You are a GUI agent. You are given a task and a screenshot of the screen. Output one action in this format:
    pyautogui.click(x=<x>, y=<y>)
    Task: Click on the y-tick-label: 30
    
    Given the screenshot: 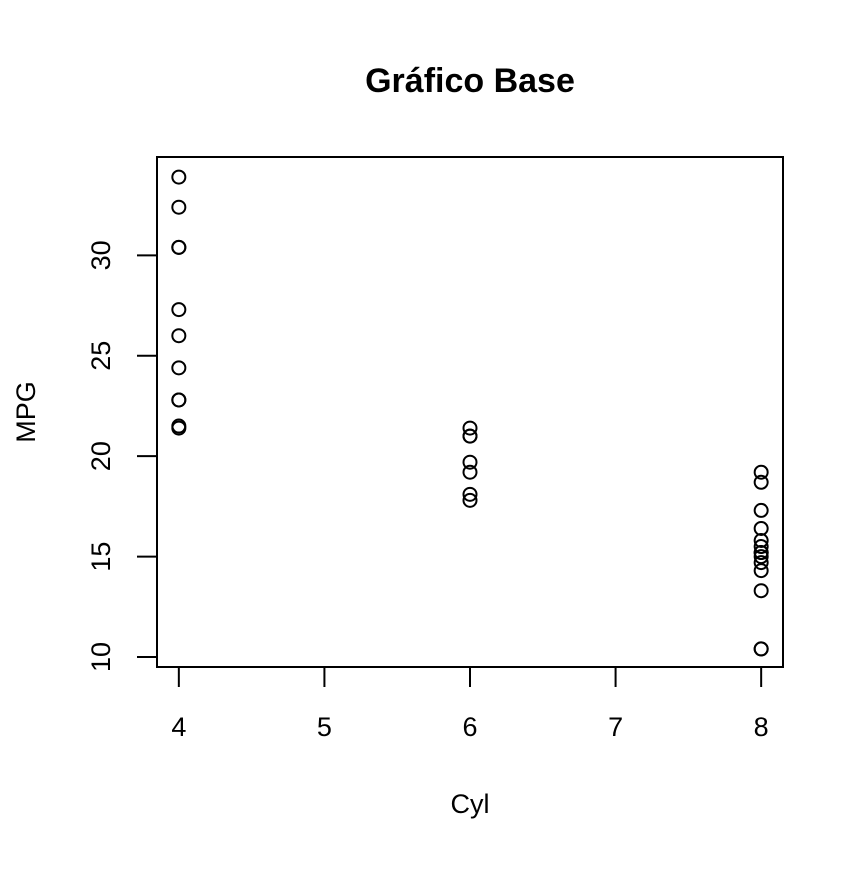 What is the action you would take?
    pyautogui.click(x=101, y=255)
    